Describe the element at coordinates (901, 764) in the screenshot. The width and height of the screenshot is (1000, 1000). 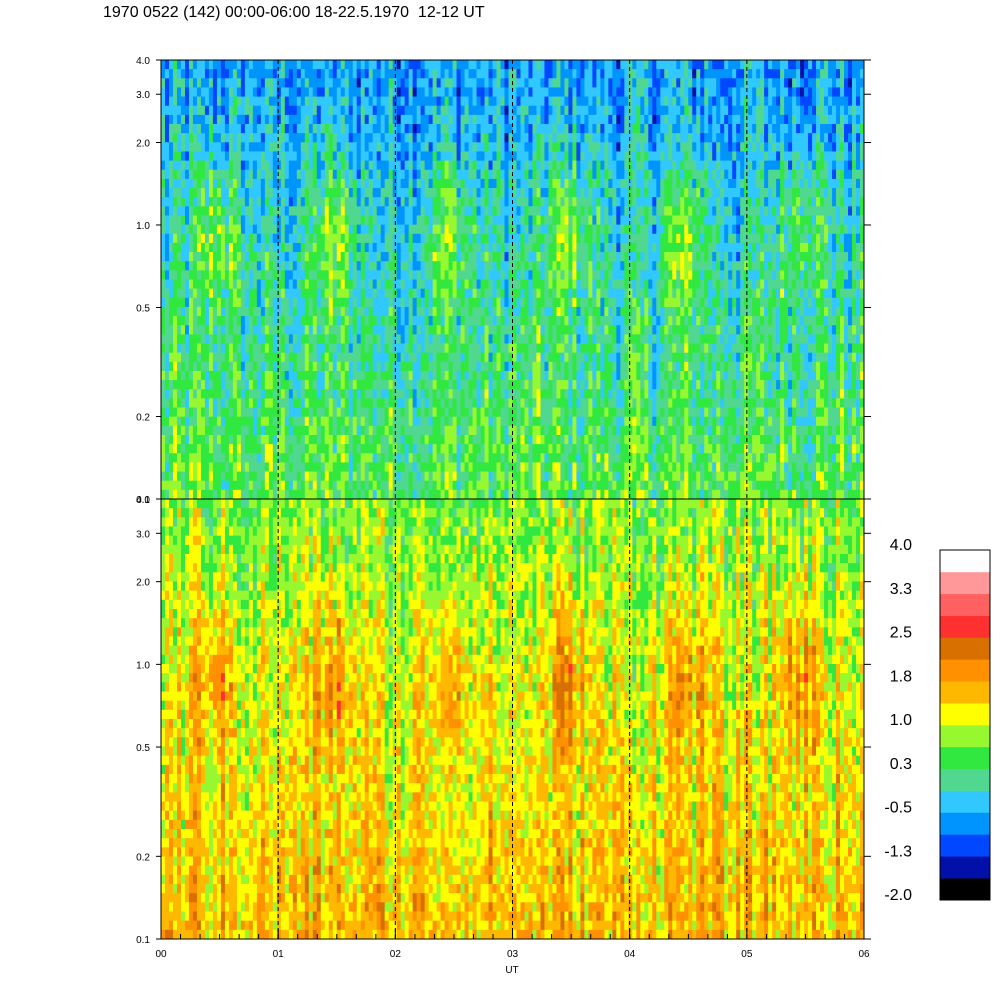
I see `colorbar-label: 0.3` at that location.